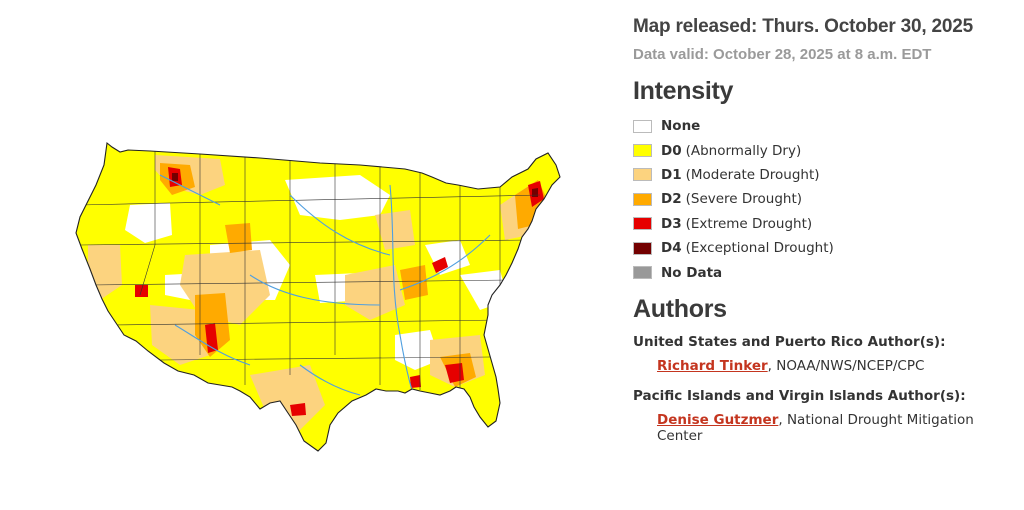 The width and height of the screenshot is (1024, 510). What do you see at coordinates (325, 287) in the screenshot?
I see `rivers` at bounding box center [325, 287].